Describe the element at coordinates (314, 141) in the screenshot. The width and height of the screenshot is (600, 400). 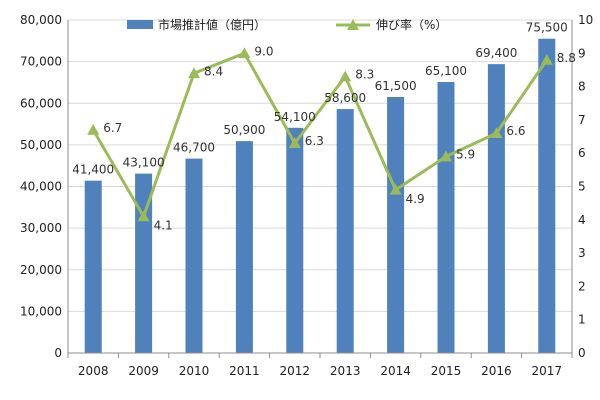
I see `line-data-label: 6.3` at that location.